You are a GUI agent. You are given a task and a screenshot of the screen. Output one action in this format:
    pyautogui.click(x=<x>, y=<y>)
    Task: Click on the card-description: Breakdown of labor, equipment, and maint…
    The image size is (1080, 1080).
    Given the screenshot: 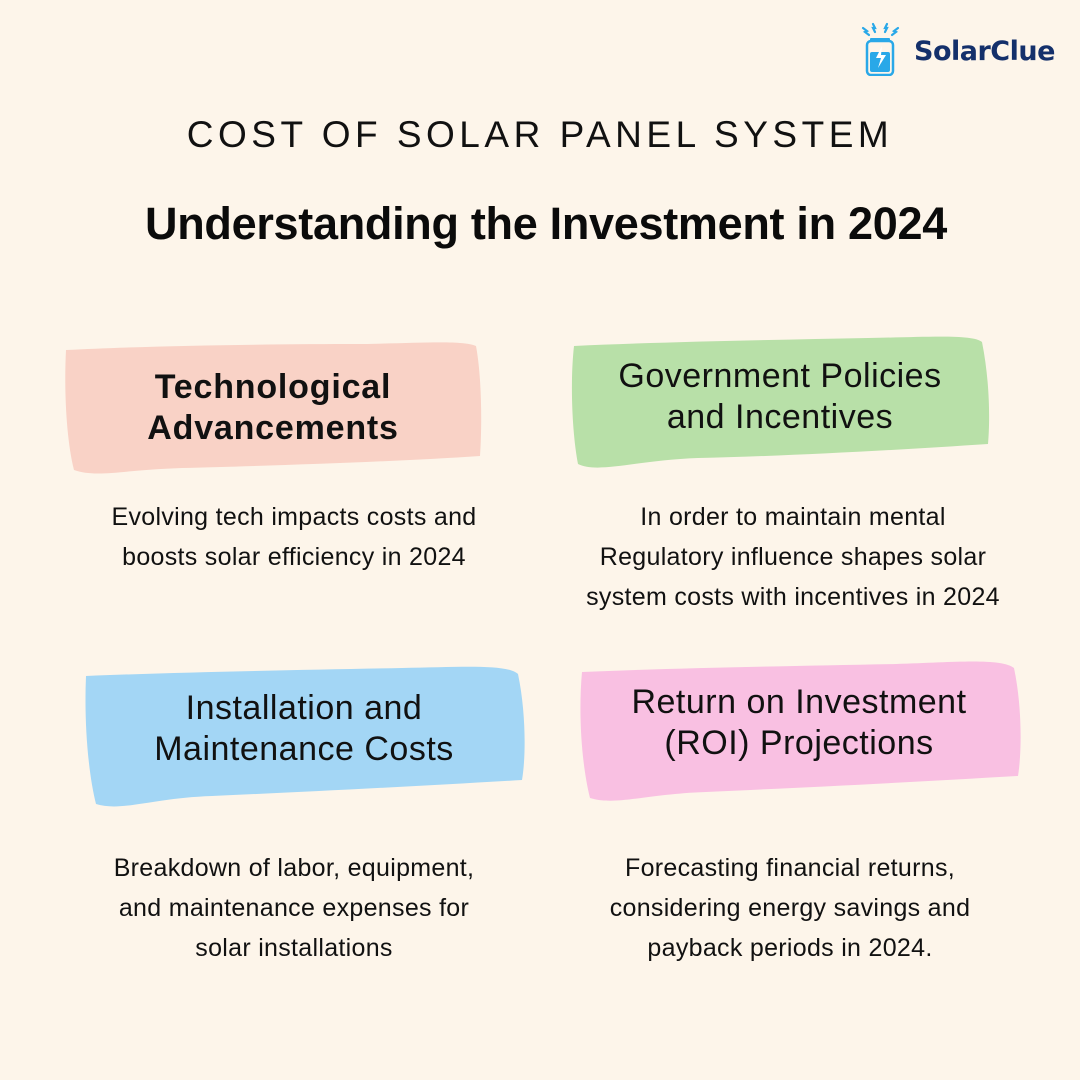 What is the action you would take?
    pyautogui.click(x=294, y=908)
    